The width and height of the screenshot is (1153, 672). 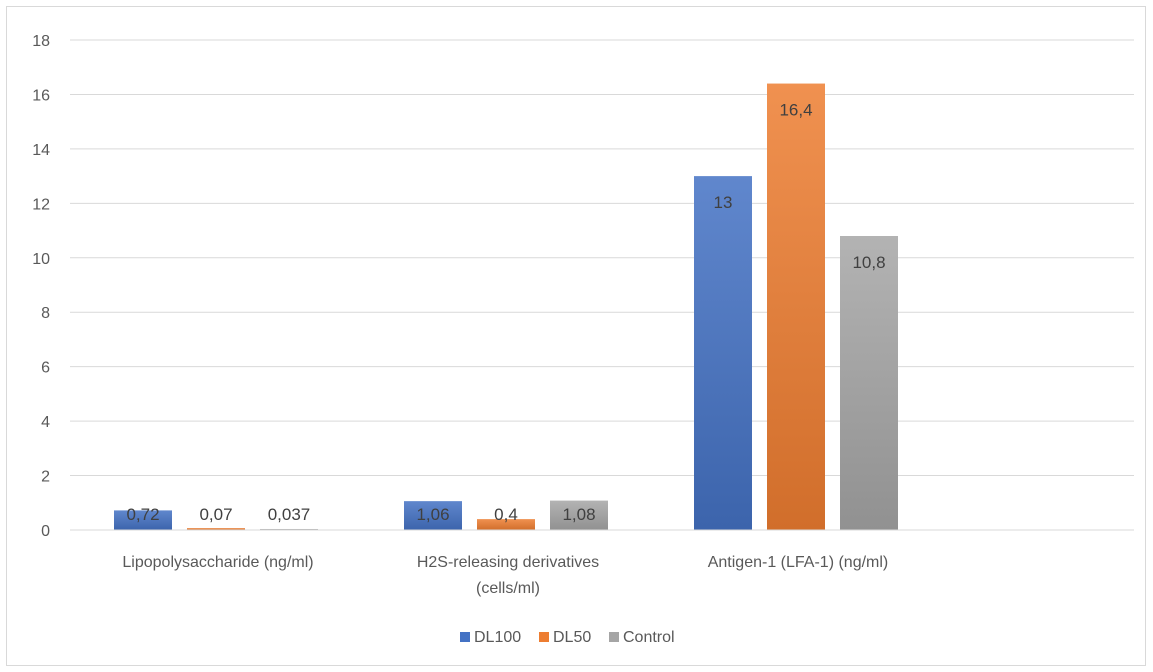 I want to click on data-label: 1,06, so click(x=432, y=514).